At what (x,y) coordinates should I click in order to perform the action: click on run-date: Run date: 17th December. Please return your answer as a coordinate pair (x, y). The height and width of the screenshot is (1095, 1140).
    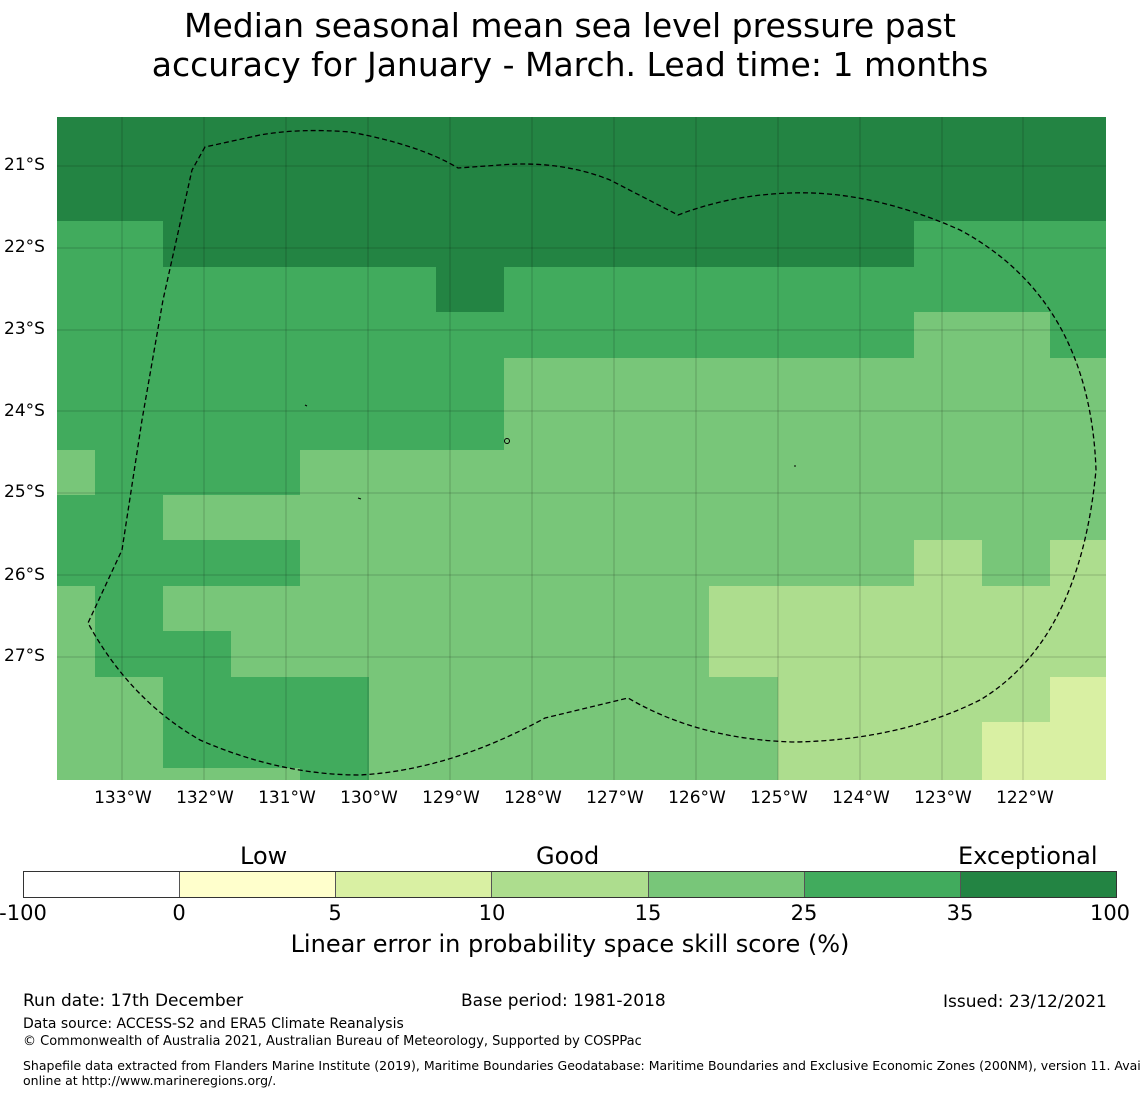
    Looking at the image, I should click on (133, 1001).